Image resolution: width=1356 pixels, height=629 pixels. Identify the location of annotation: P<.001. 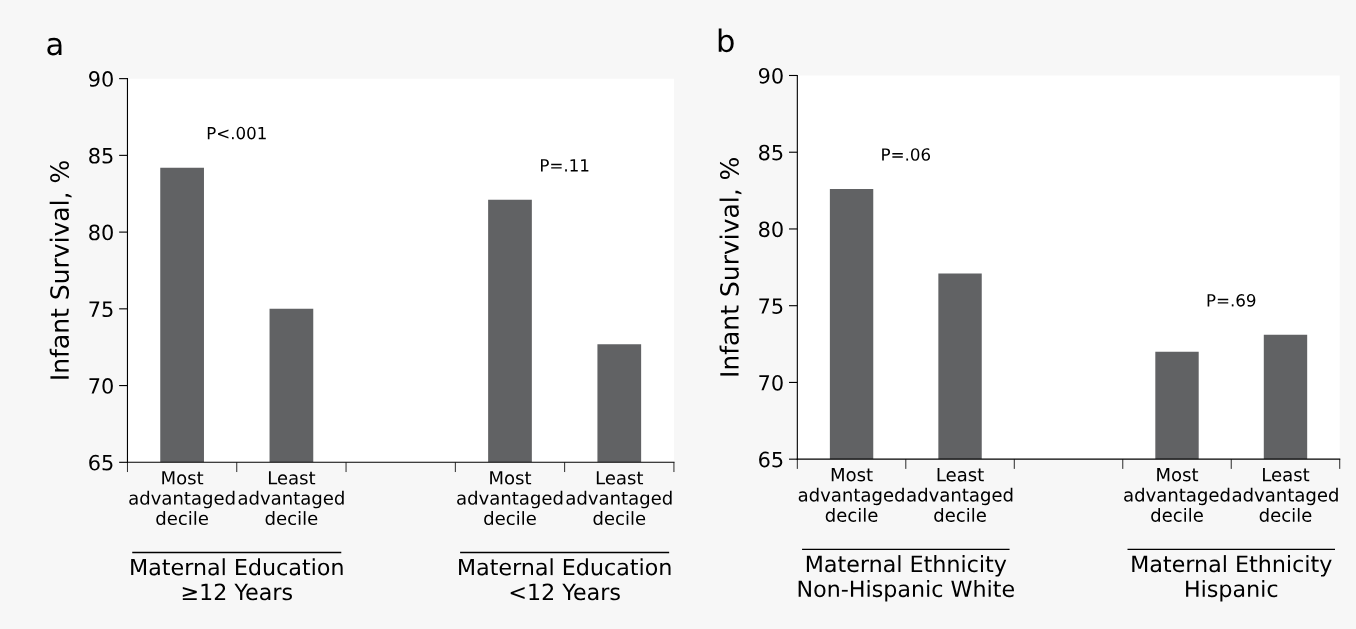
(236, 133).